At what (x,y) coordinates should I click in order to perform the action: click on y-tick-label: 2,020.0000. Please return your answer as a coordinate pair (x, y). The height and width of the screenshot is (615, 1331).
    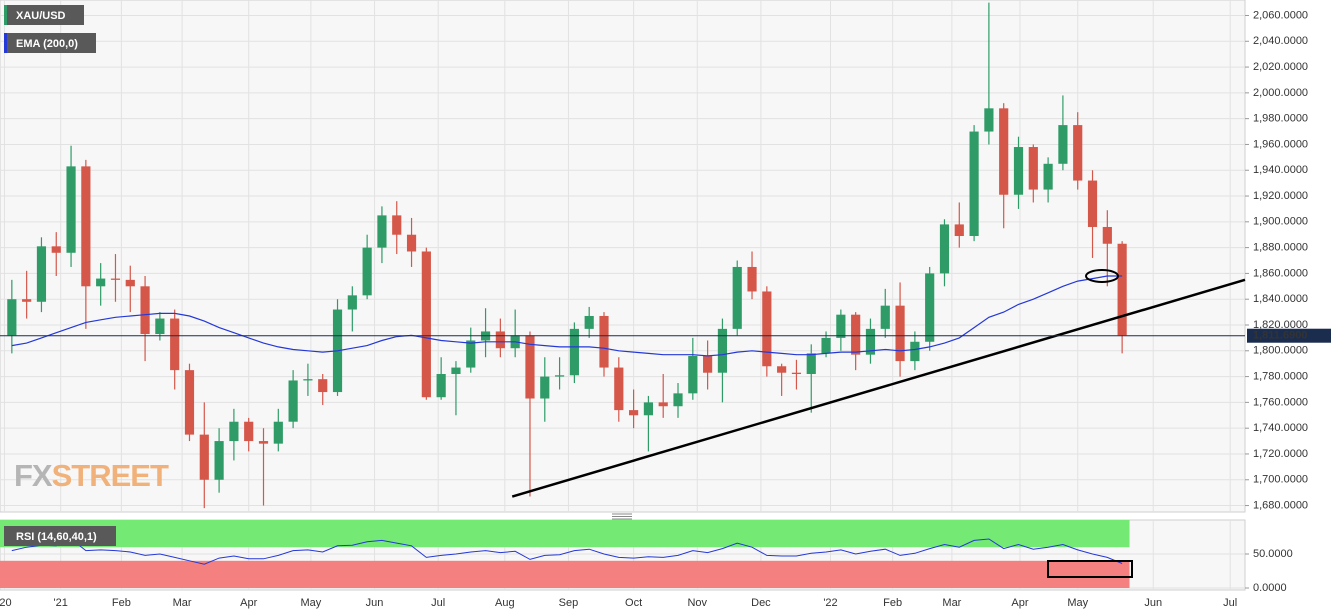
    Looking at the image, I should click on (1280, 67).